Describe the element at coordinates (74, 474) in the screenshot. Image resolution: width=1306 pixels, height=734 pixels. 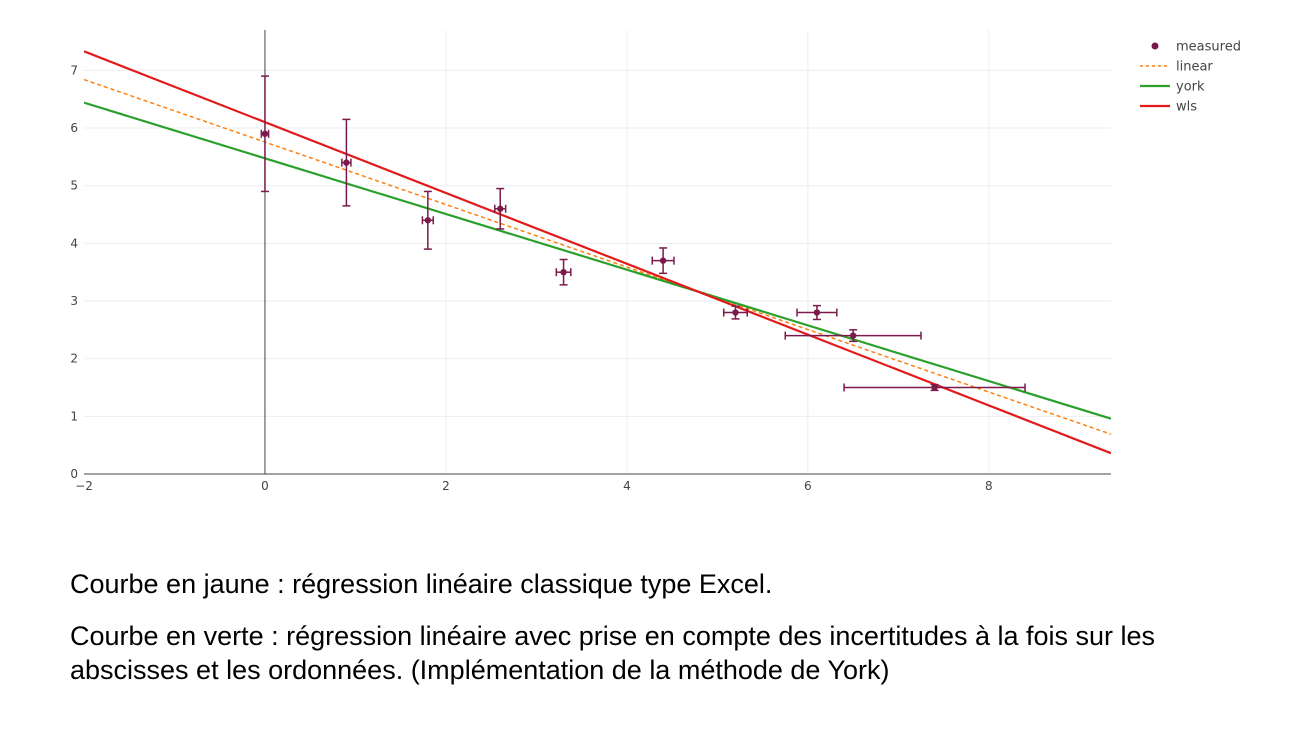
I see `y-tick-label: 0` at that location.